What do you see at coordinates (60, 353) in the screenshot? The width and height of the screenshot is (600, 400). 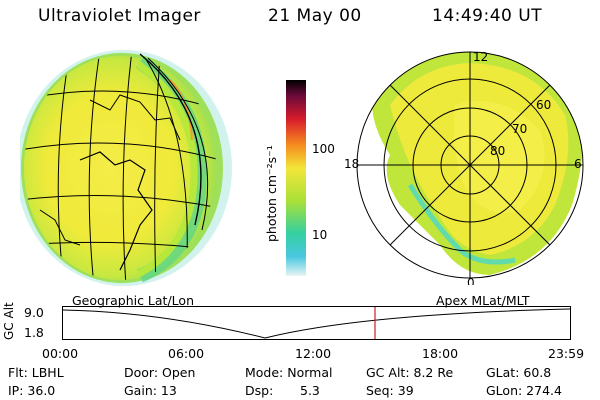 I see `time-tick-0000: 00:00` at bounding box center [60, 353].